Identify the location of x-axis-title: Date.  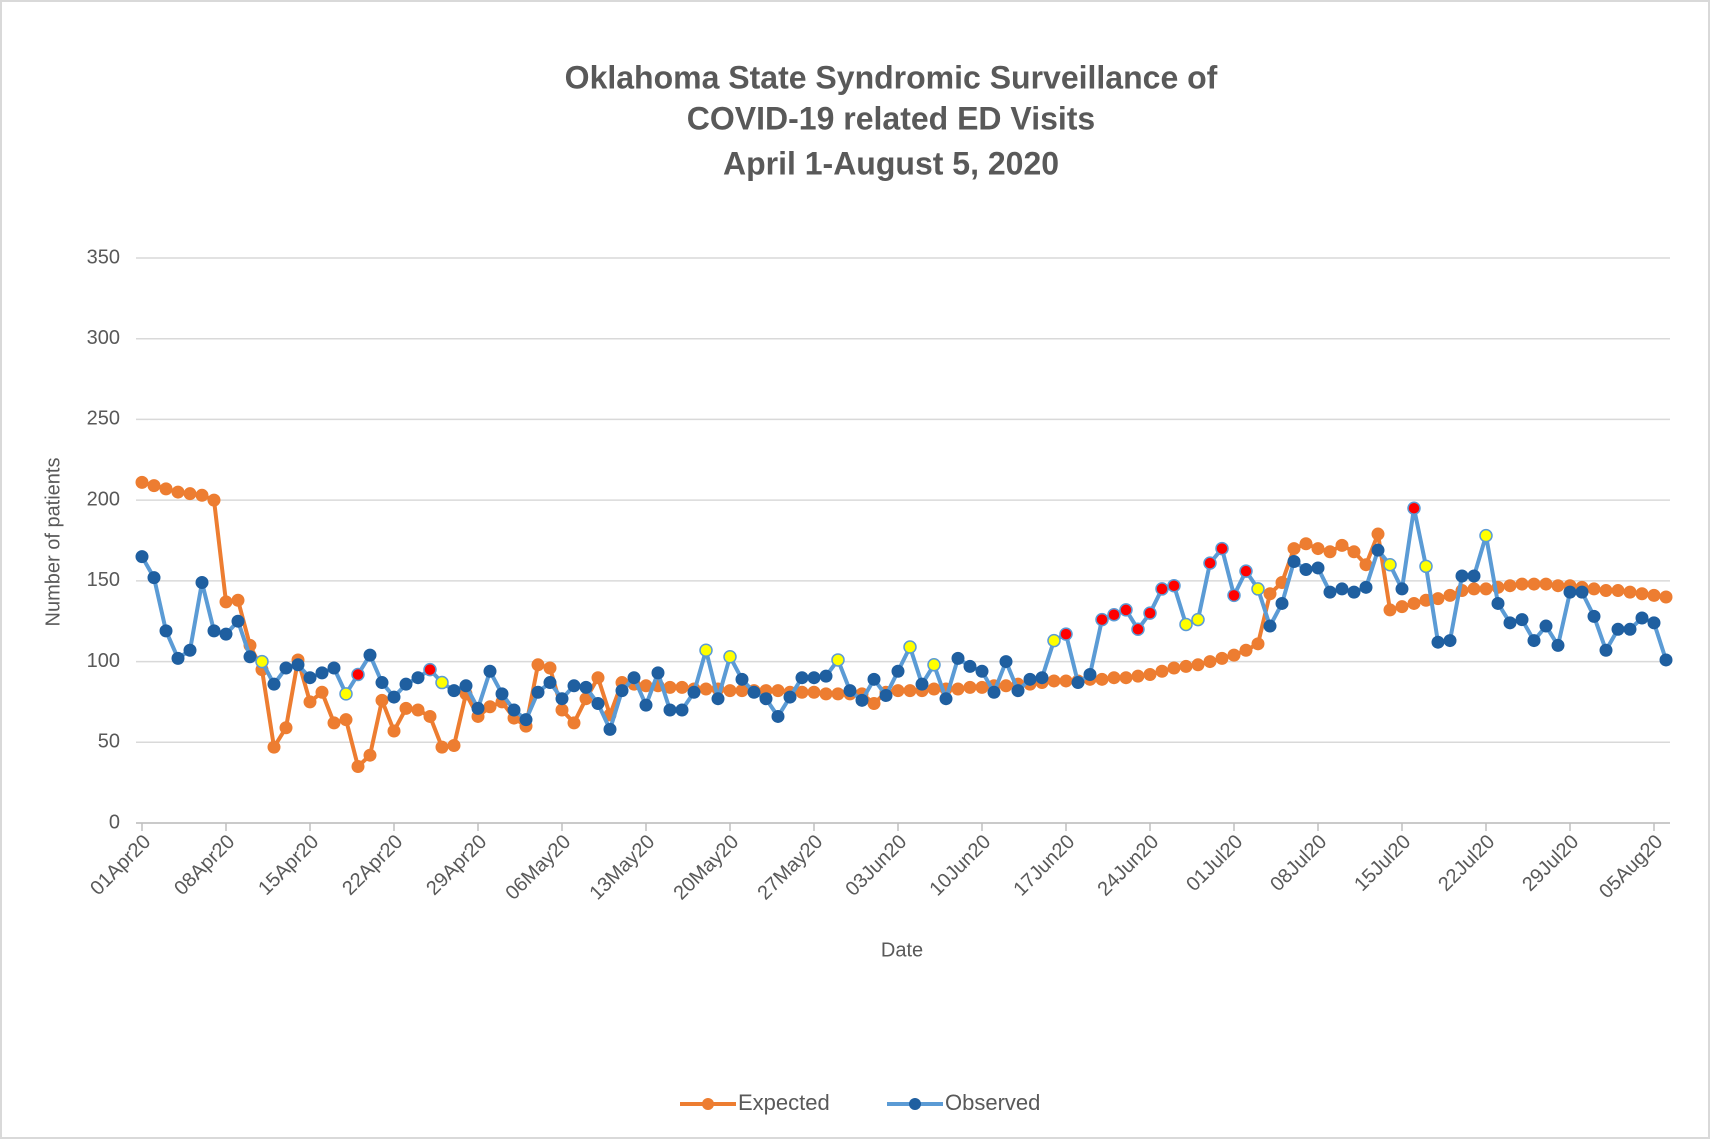
(902, 950).